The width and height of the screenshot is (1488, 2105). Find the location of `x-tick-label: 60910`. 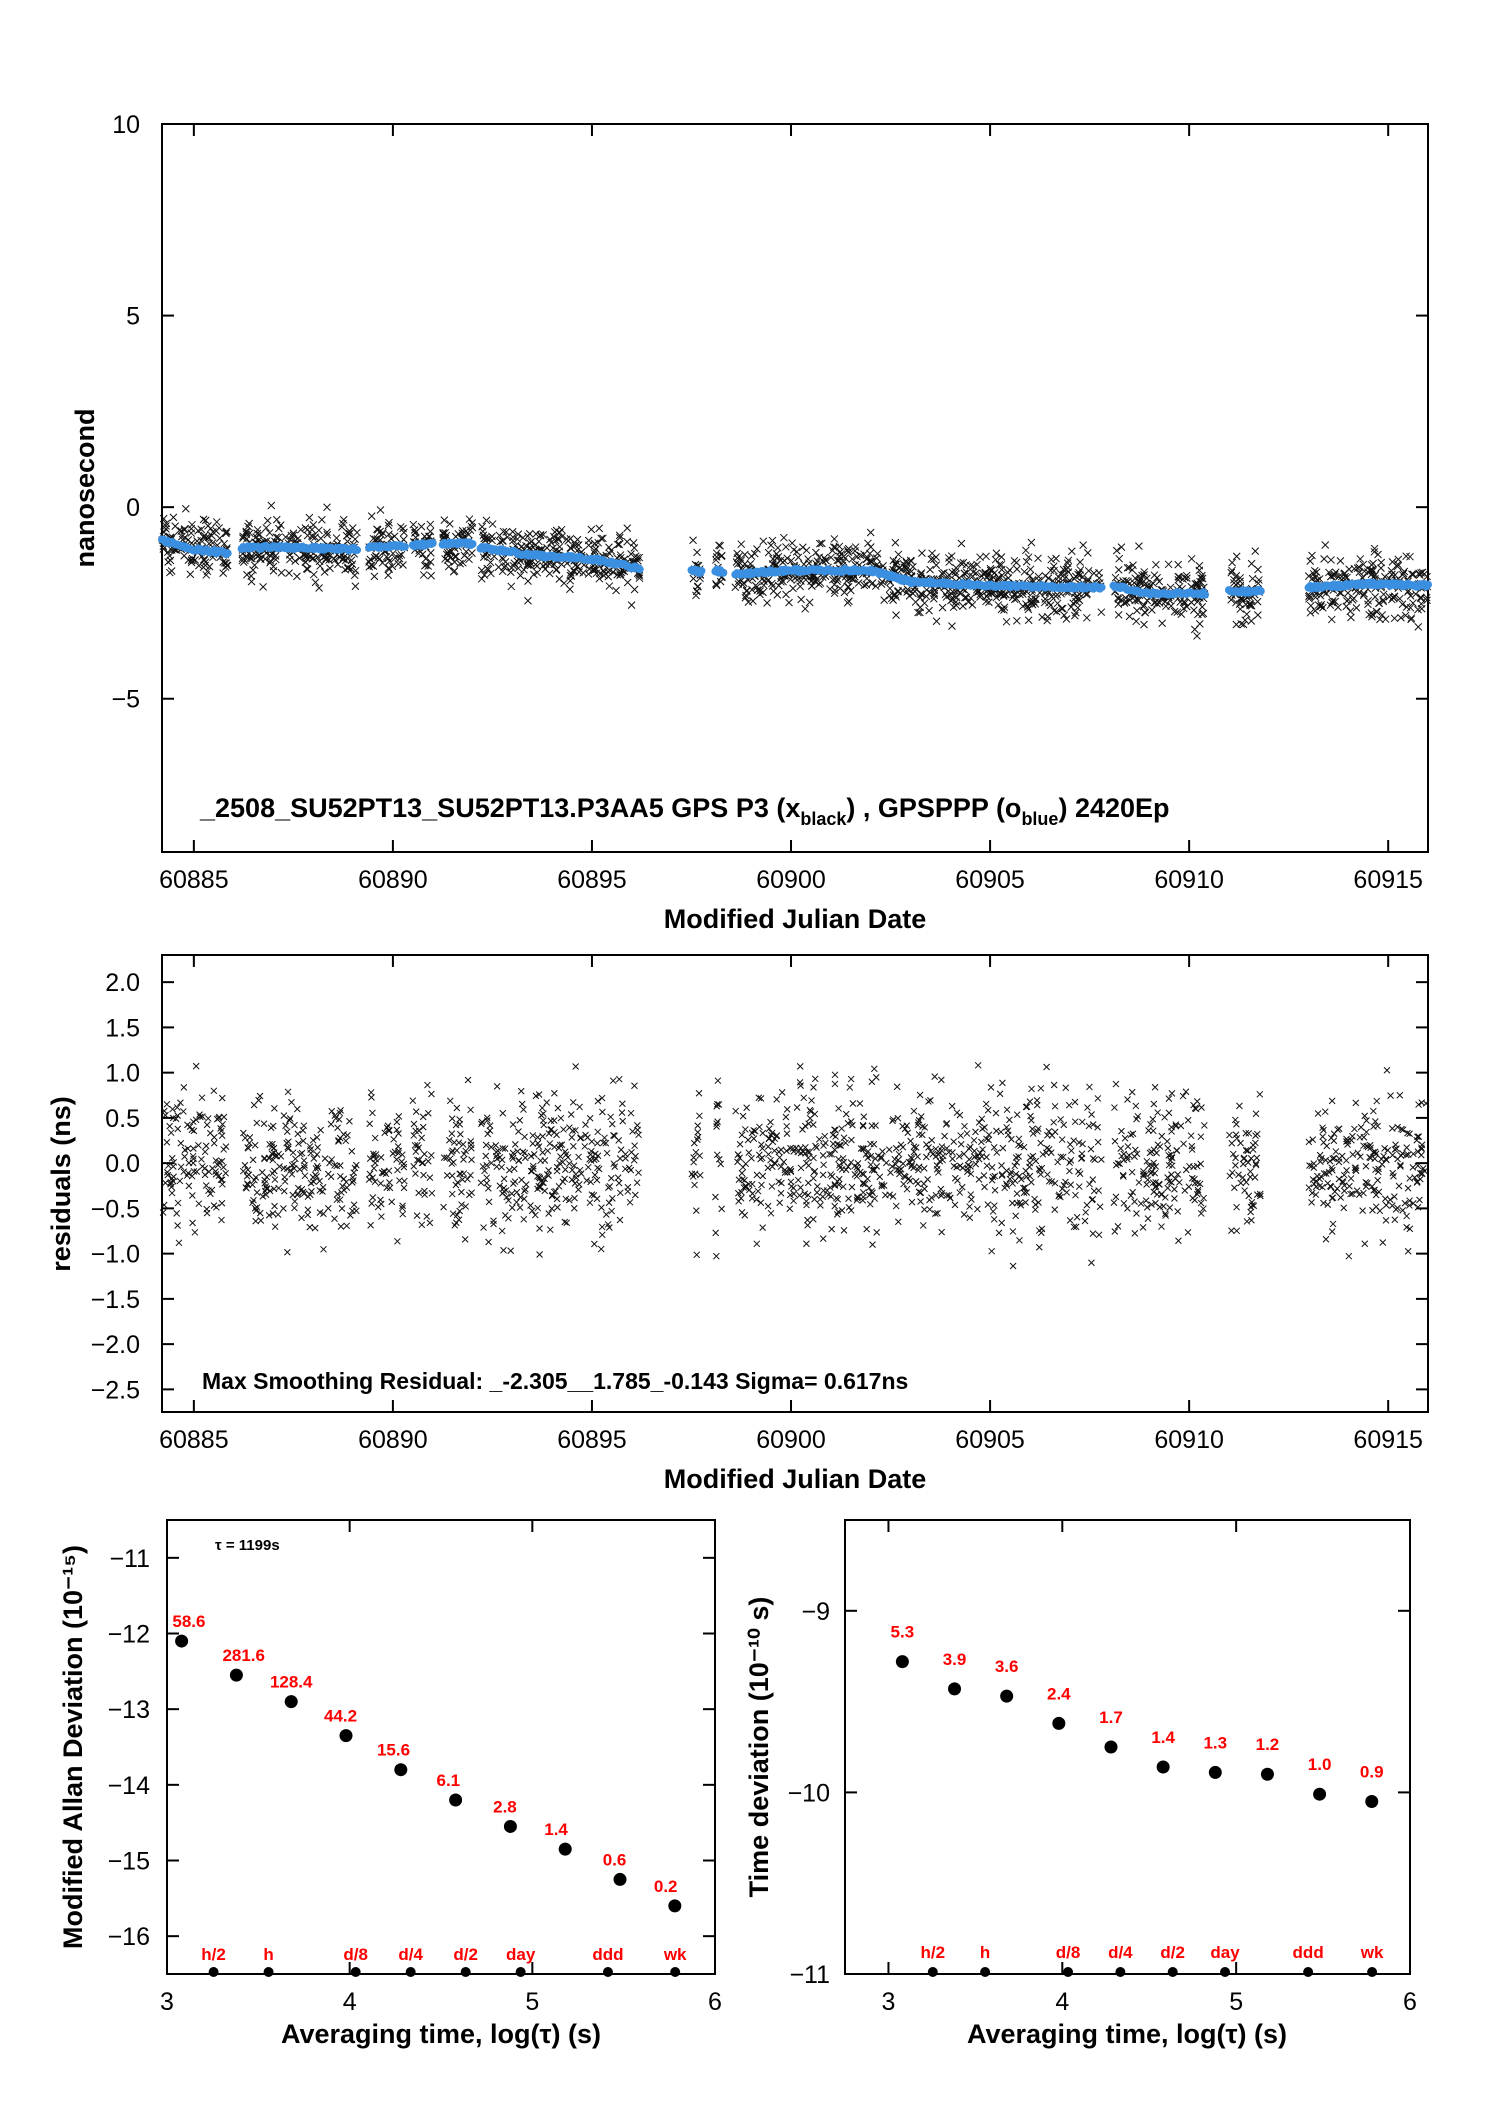

x-tick-label: 60910 is located at coordinates (1189, 880).